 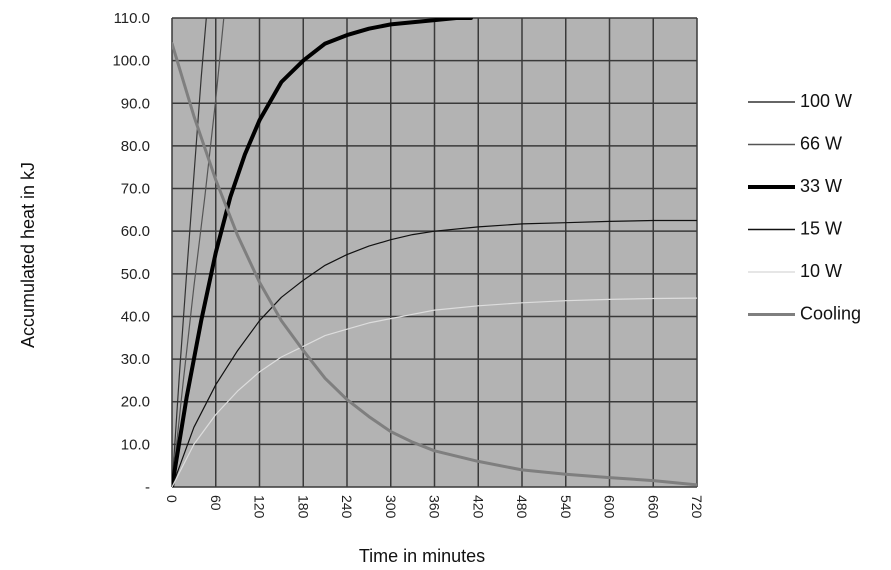 I want to click on x-tick-label: 120, so click(x=260, y=507).